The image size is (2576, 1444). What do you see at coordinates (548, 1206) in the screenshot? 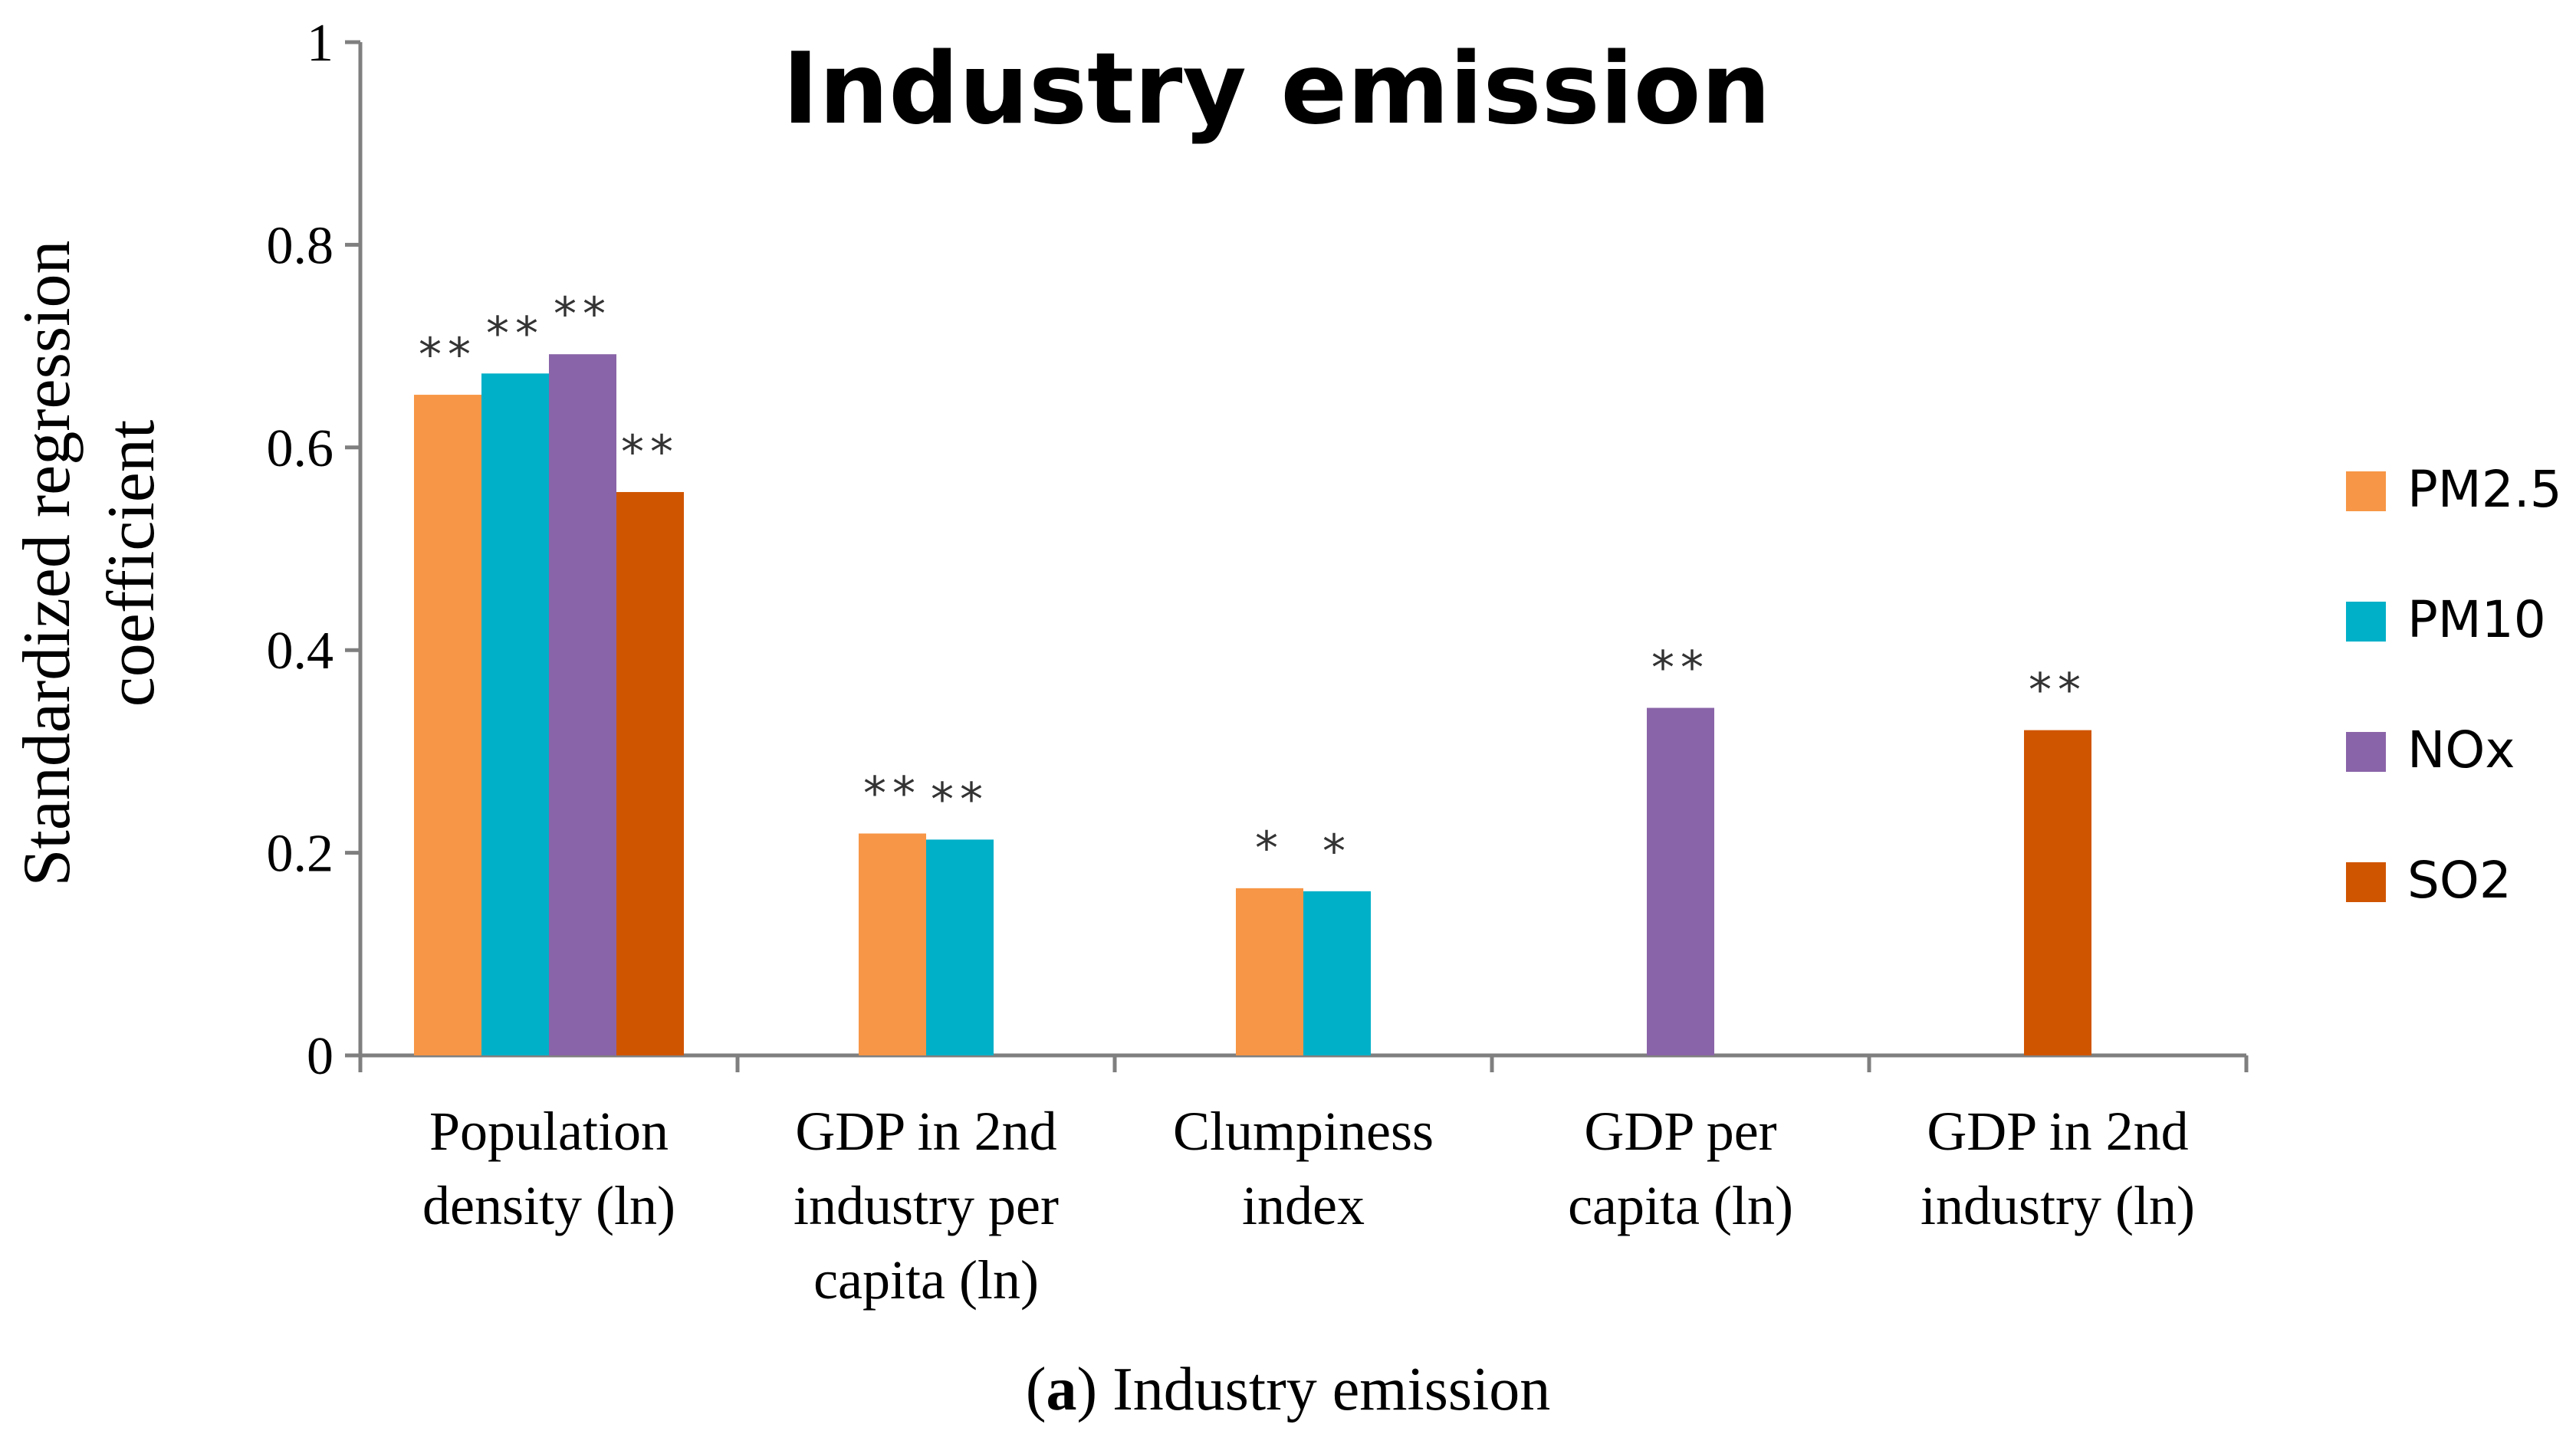
I see `x-tick-label-line: density (ln)` at bounding box center [548, 1206].